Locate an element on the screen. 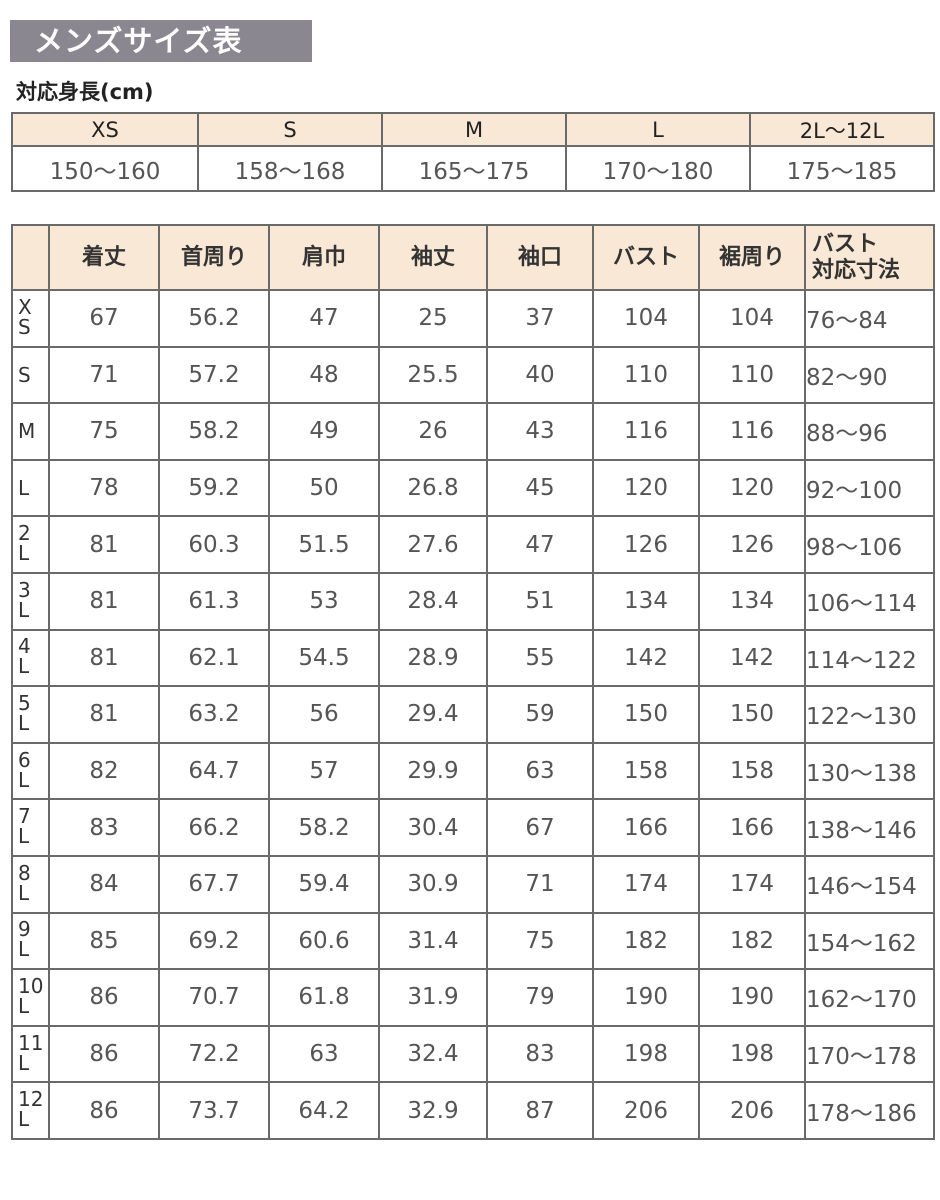  table-row: 10L 86 70.7 61.8 31.9 79 190 190 162〜170 is located at coordinates (473, 997).